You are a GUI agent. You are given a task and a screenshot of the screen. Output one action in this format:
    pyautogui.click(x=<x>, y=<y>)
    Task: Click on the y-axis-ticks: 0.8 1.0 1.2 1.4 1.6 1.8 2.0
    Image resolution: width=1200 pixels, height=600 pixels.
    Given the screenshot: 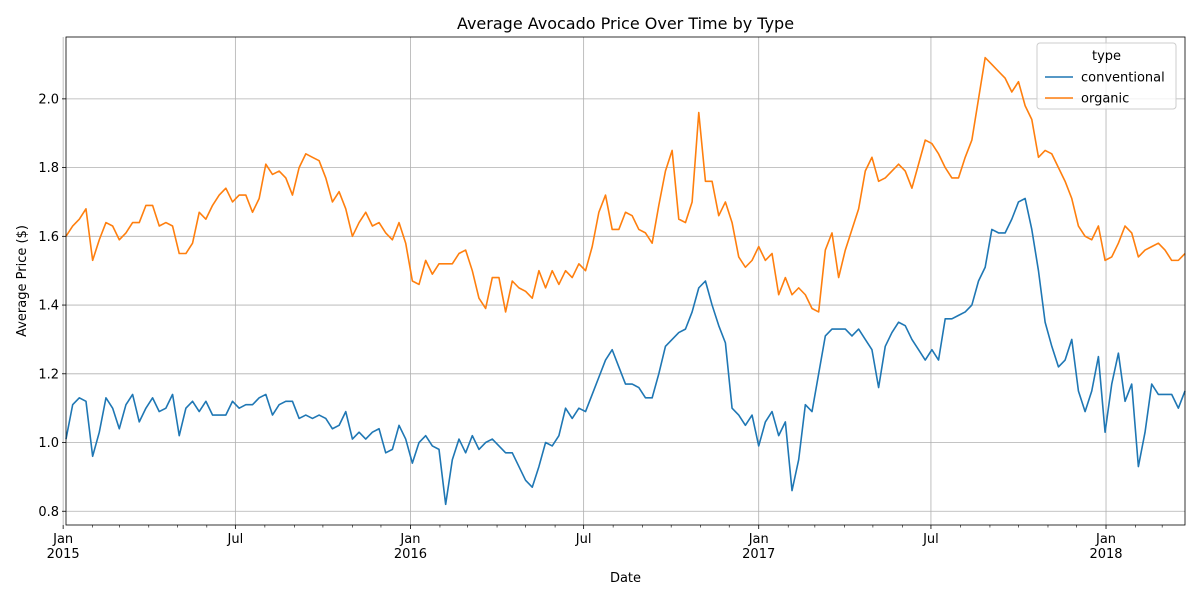 What is the action you would take?
    pyautogui.click(x=52, y=306)
    